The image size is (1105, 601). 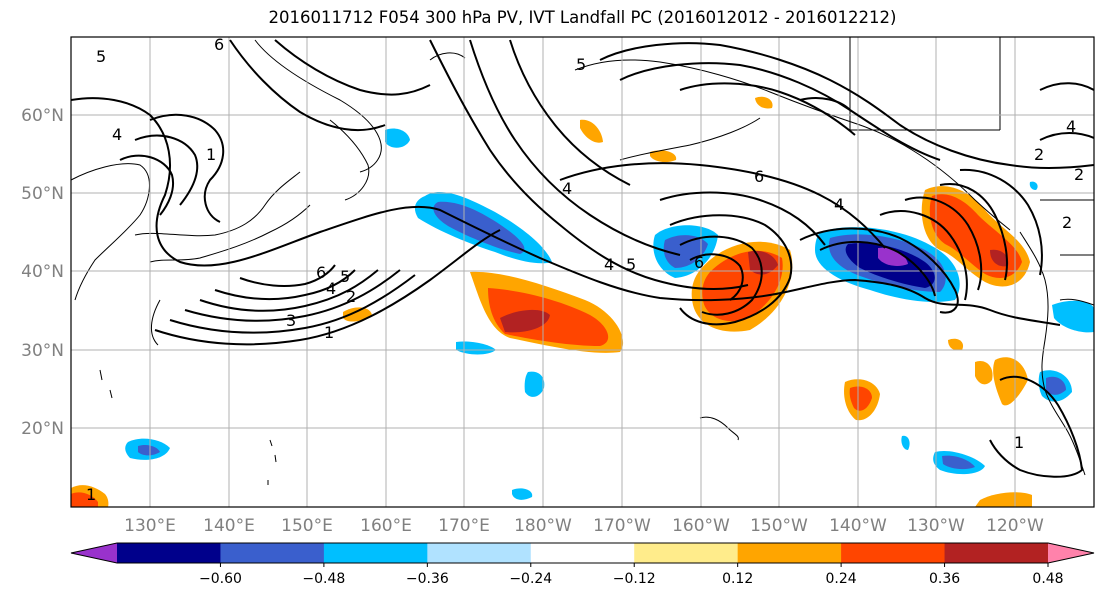 What do you see at coordinates (323, 579) in the screenshot?
I see `colorbar-tick-label: −0.48` at bounding box center [323, 579].